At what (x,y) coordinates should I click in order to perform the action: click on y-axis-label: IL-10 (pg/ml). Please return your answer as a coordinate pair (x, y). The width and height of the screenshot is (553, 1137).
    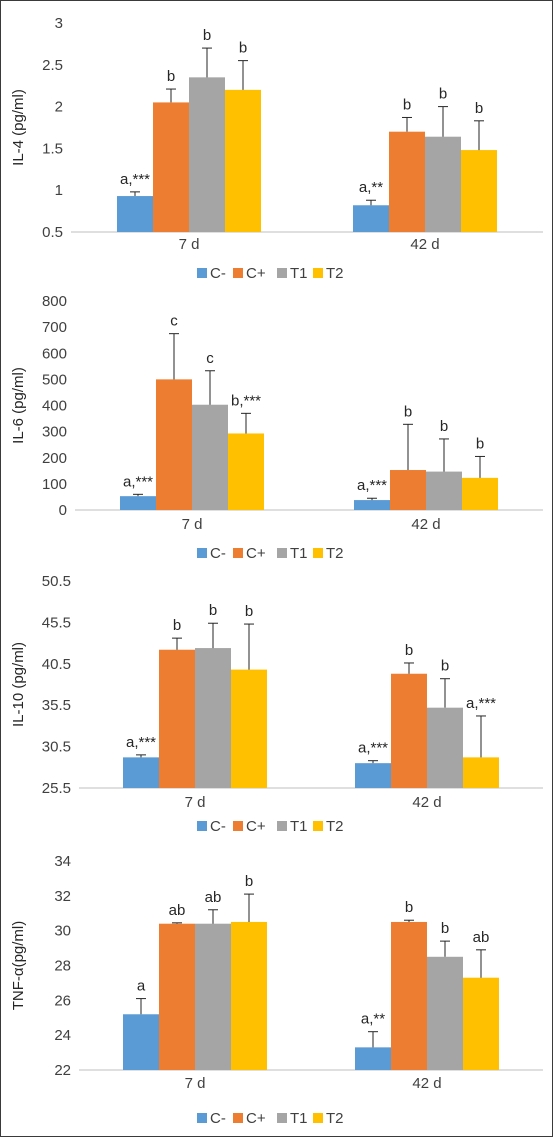
    Looking at the image, I should click on (18, 684).